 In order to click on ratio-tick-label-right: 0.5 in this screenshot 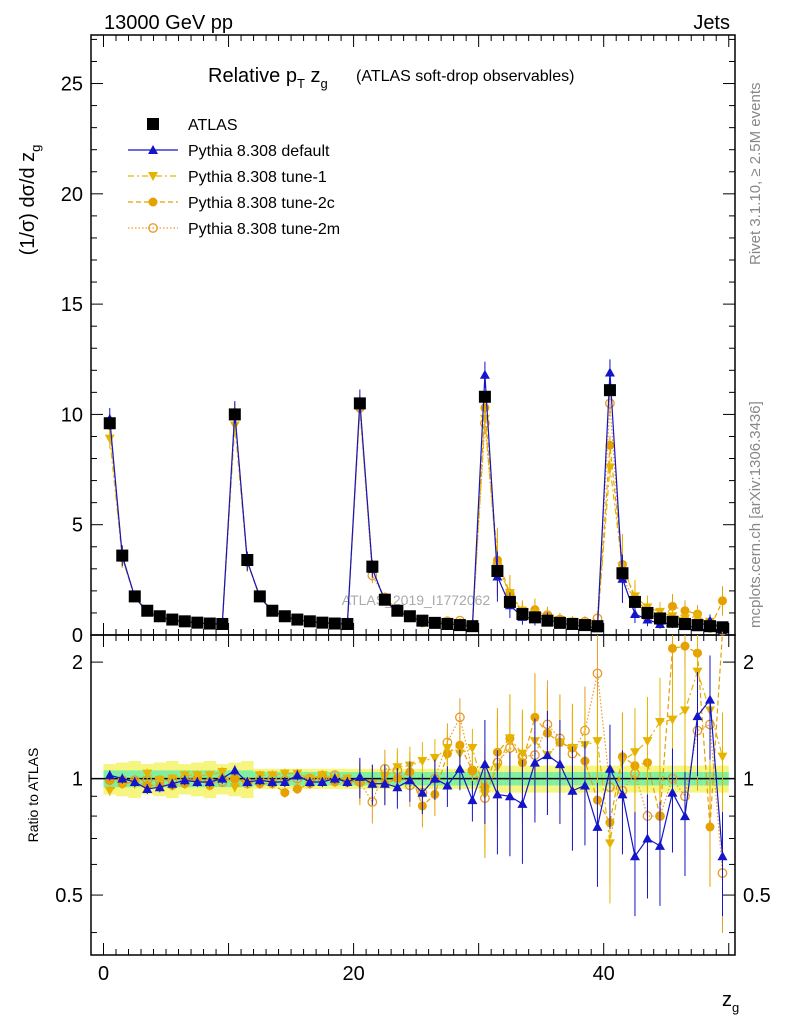, I will do `click(757, 896)`.